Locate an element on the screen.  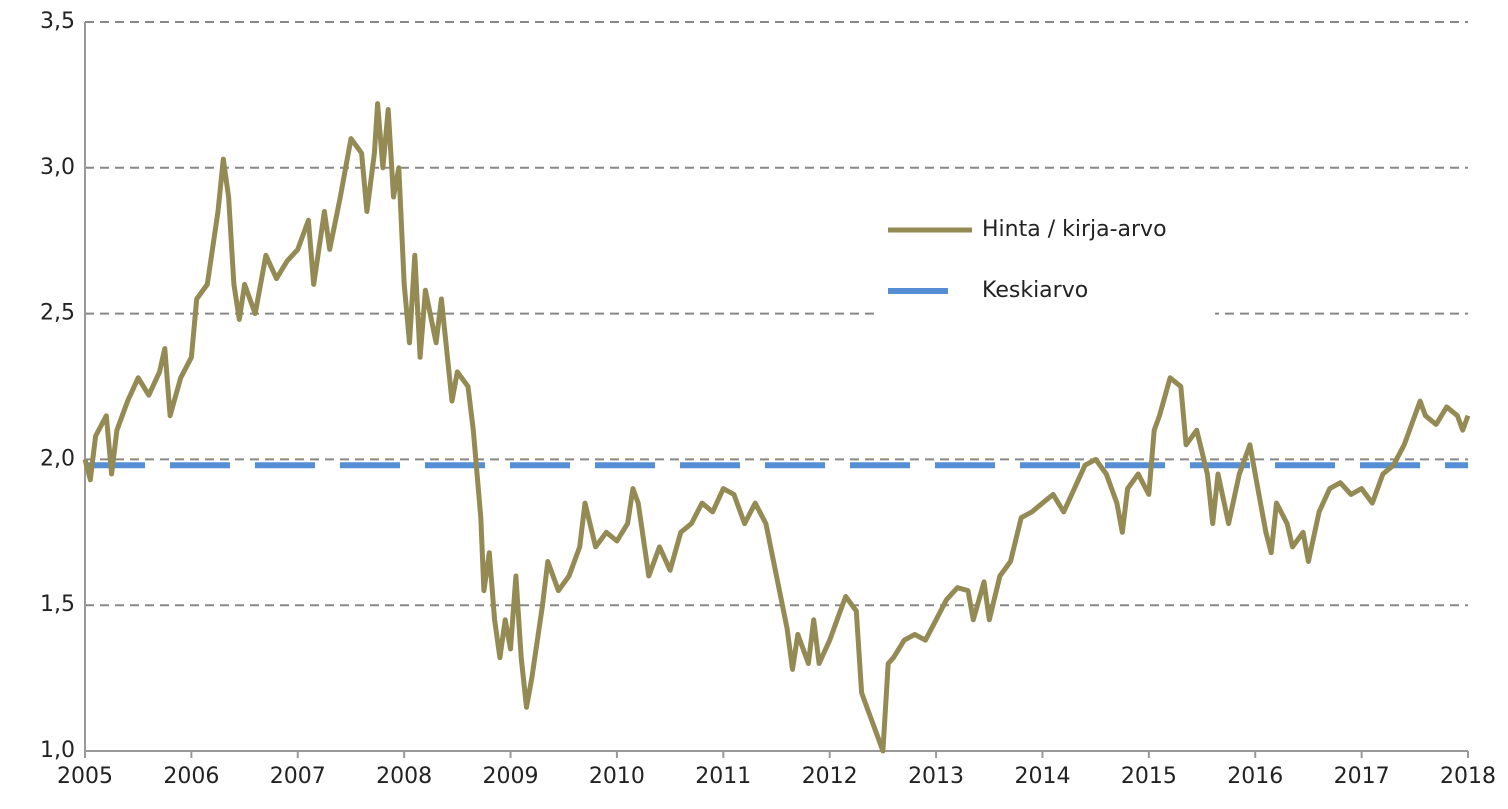
x-tick-label: 2018 is located at coordinates (1468, 776).